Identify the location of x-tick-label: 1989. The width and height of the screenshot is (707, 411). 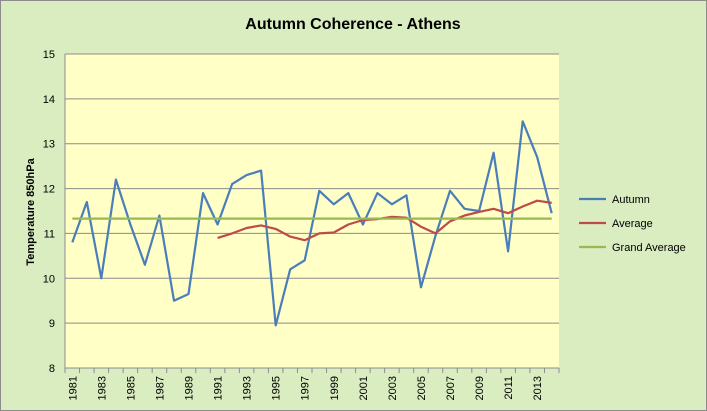
(190, 388).